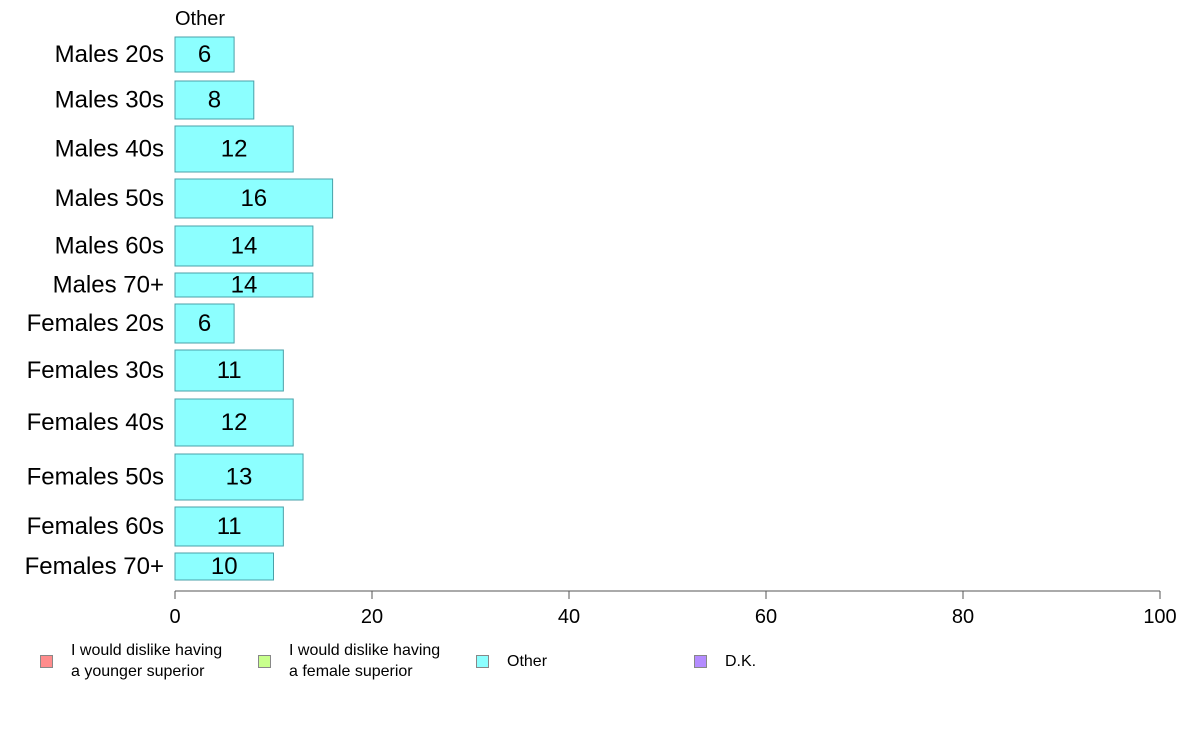 Image resolution: width=1188 pixels, height=736 pixels. I want to click on legend-item-dk: D.K., so click(725, 661).